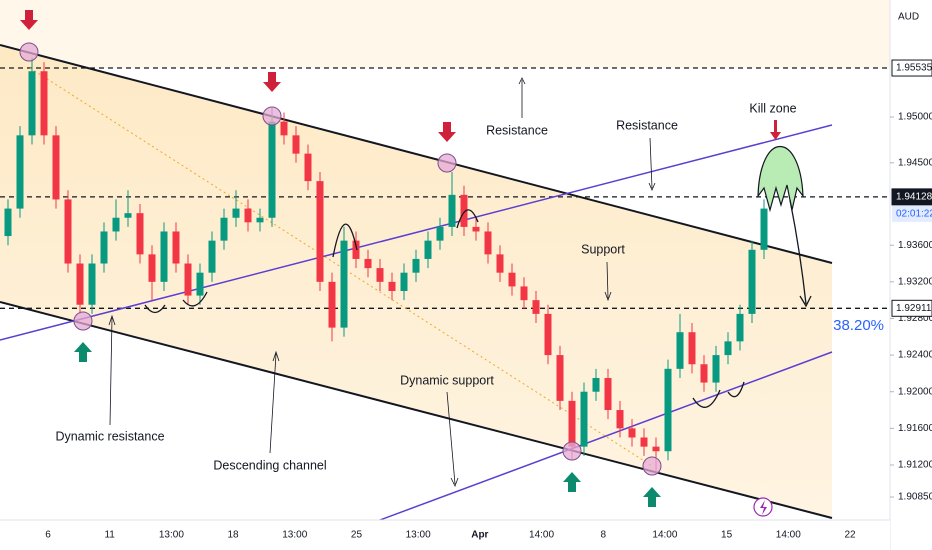 The width and height of the screenshot is (932, 550). I want to click on fib-label: 38.20%, so click(858, 325).